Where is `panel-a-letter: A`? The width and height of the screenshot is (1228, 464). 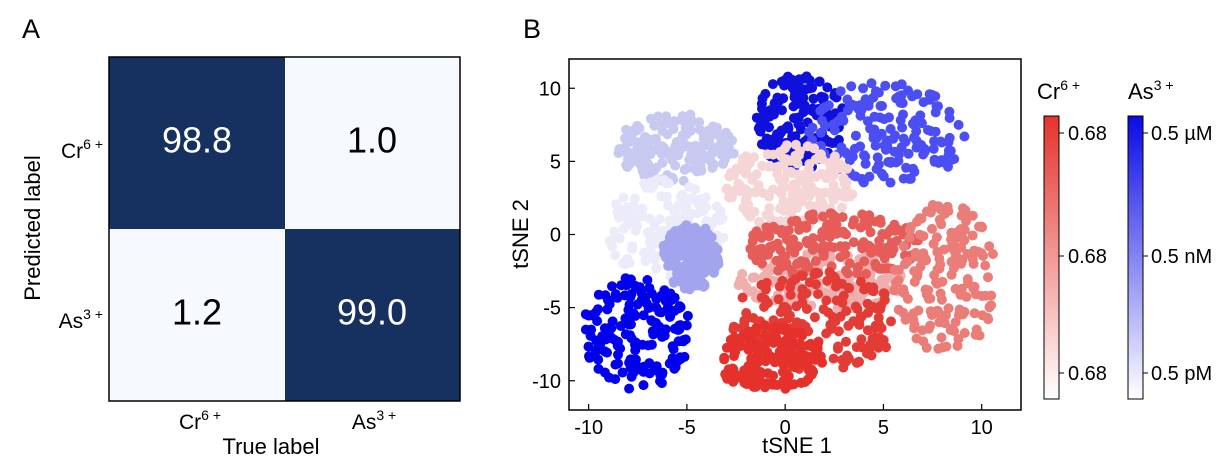 panel-a-letter: A is located at coordinates (31, 29).